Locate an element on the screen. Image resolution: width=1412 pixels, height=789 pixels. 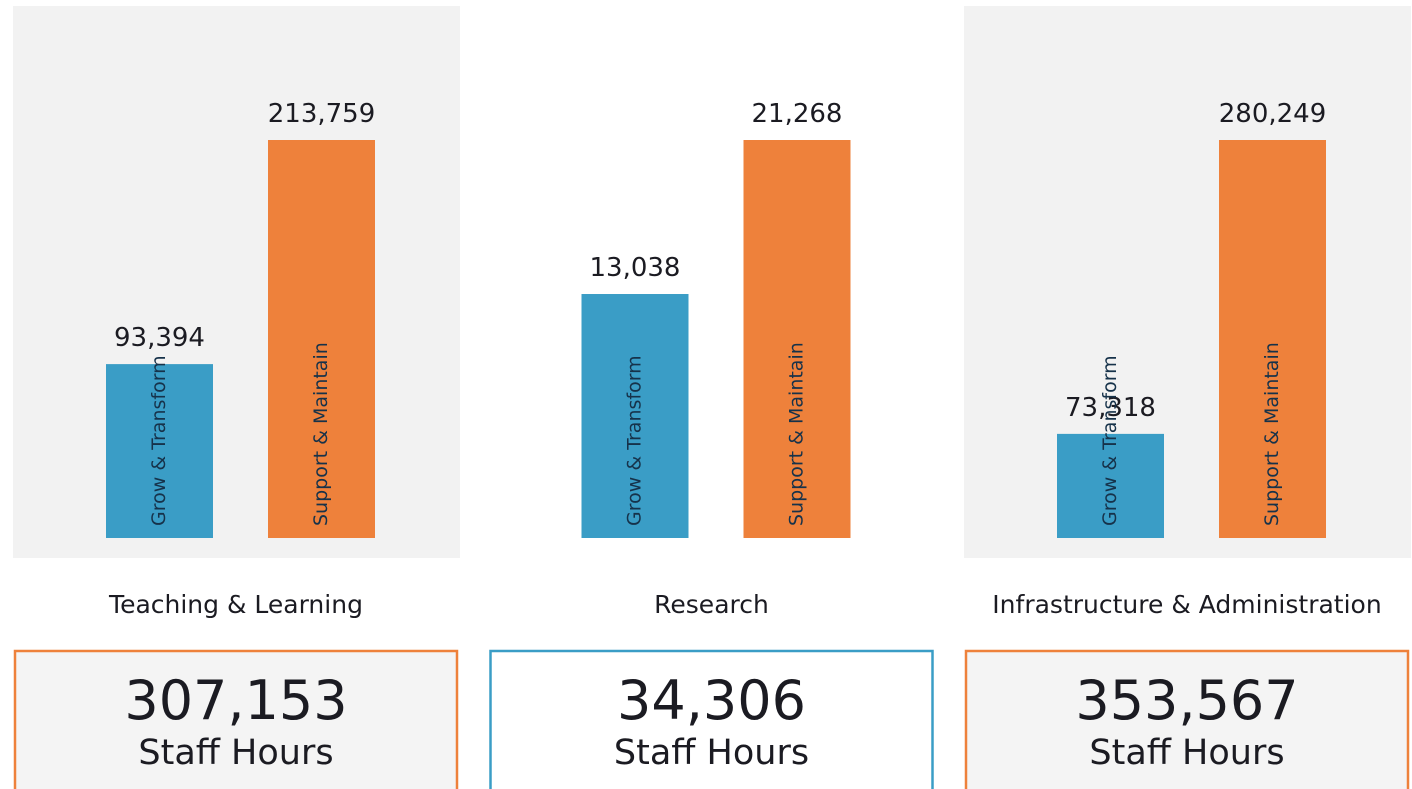
value-label: 21,268 is located at coordinates (797, 114).